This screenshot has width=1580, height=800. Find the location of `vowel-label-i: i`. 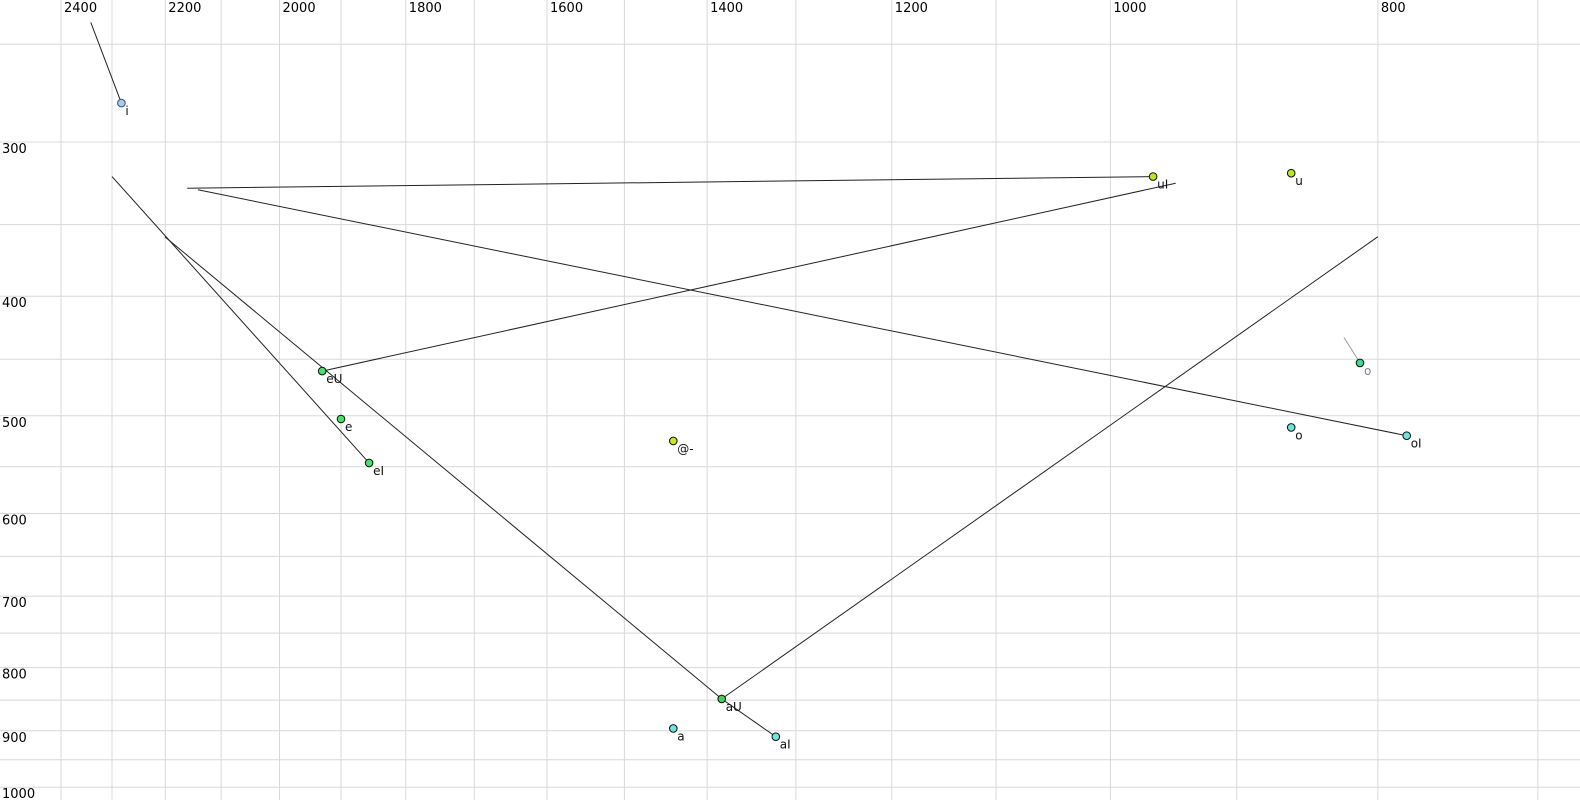

vowel-label-i: i is located at coordinates (126, 111).